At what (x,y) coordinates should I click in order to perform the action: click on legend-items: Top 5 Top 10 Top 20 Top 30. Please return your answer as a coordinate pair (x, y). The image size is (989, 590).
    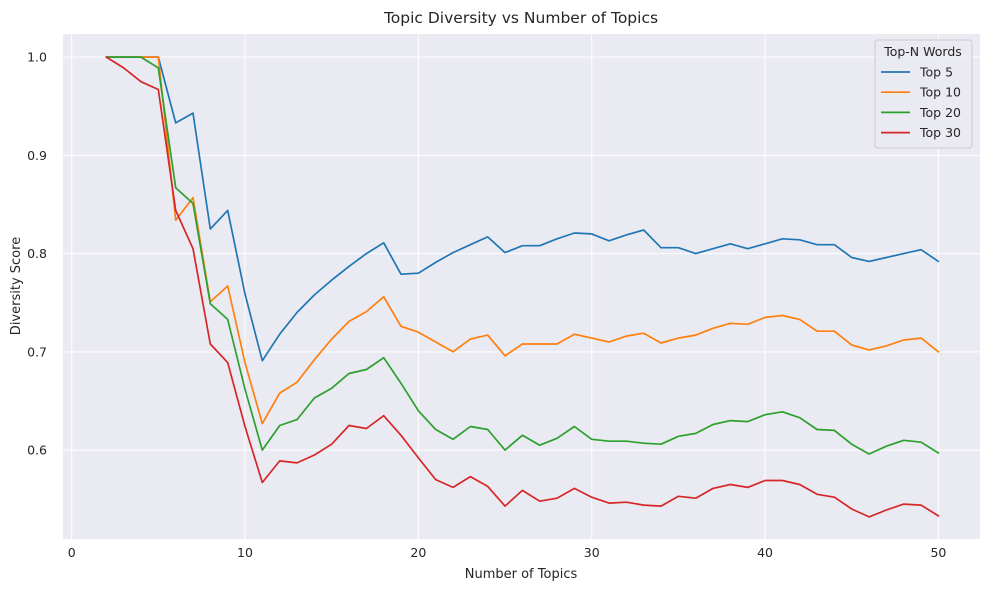
    Looking at the image, I should click on (921, 102).